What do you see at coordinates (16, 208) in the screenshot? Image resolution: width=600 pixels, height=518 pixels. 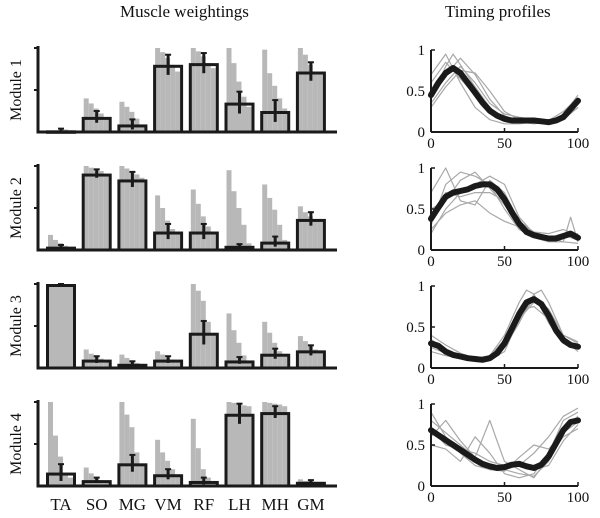 I see `module-label: Module 2` at bounding box center [16, 208].